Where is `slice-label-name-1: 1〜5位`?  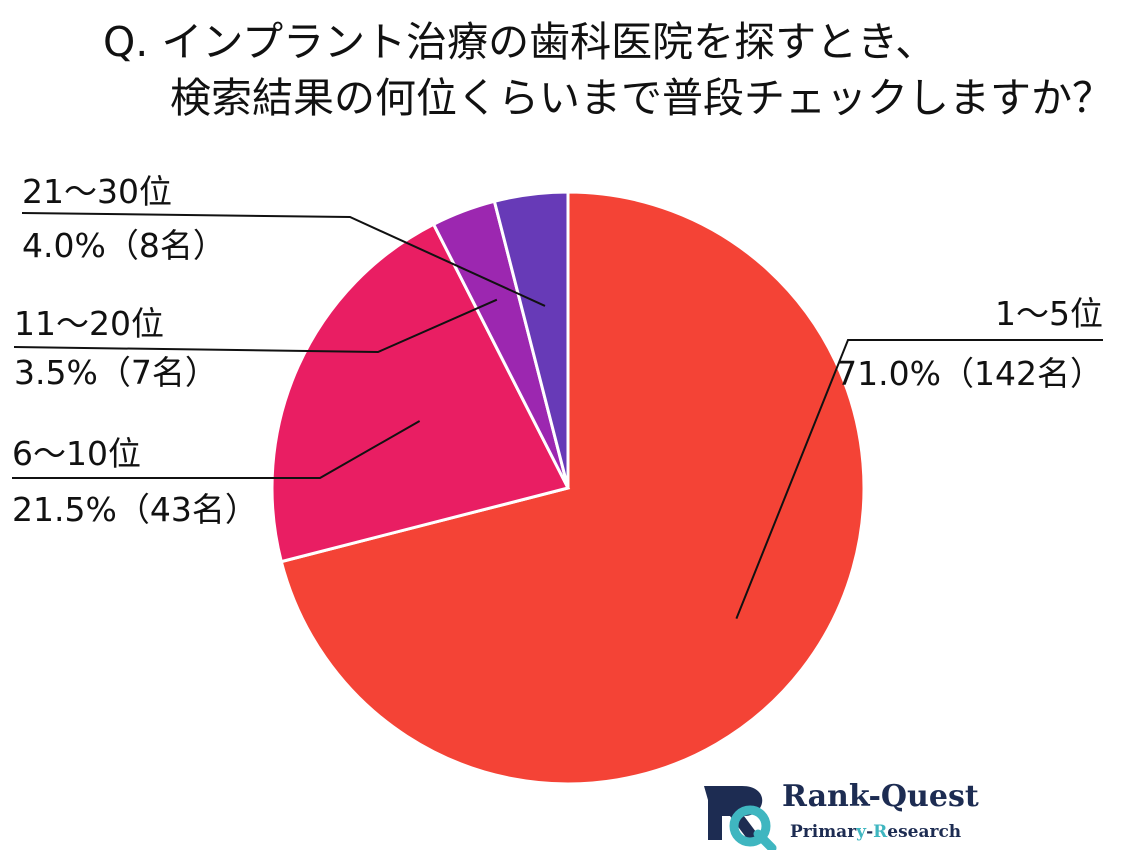
slice-label-name-1: 1〜5位 is located at coordinates (1049, 313).